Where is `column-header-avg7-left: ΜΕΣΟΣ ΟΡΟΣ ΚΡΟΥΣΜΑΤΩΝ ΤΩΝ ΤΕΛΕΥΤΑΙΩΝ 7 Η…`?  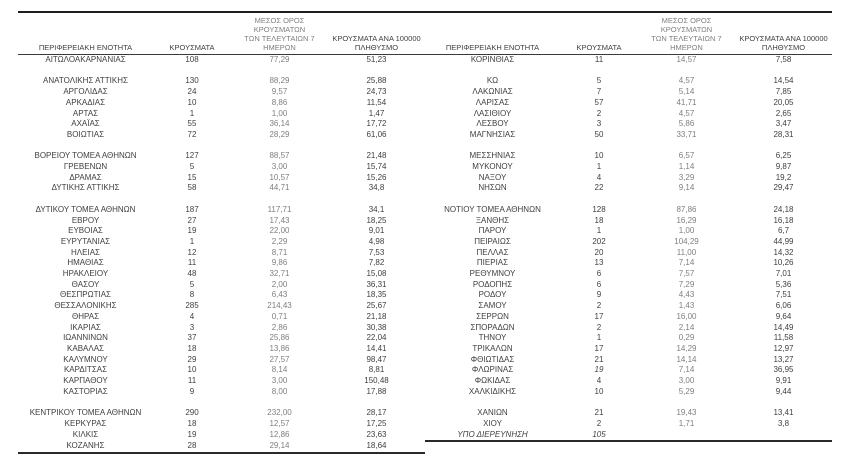 column-header-avg7-left: ΜΕΣΟΣ ΟΡΟΣ ΚΡΟΥΣΜΑΤΩΝ ΤΩΝ ΤΕΛΕΥΤΑΙΩΝ 7 Η… is located at coordinates (279, 33).